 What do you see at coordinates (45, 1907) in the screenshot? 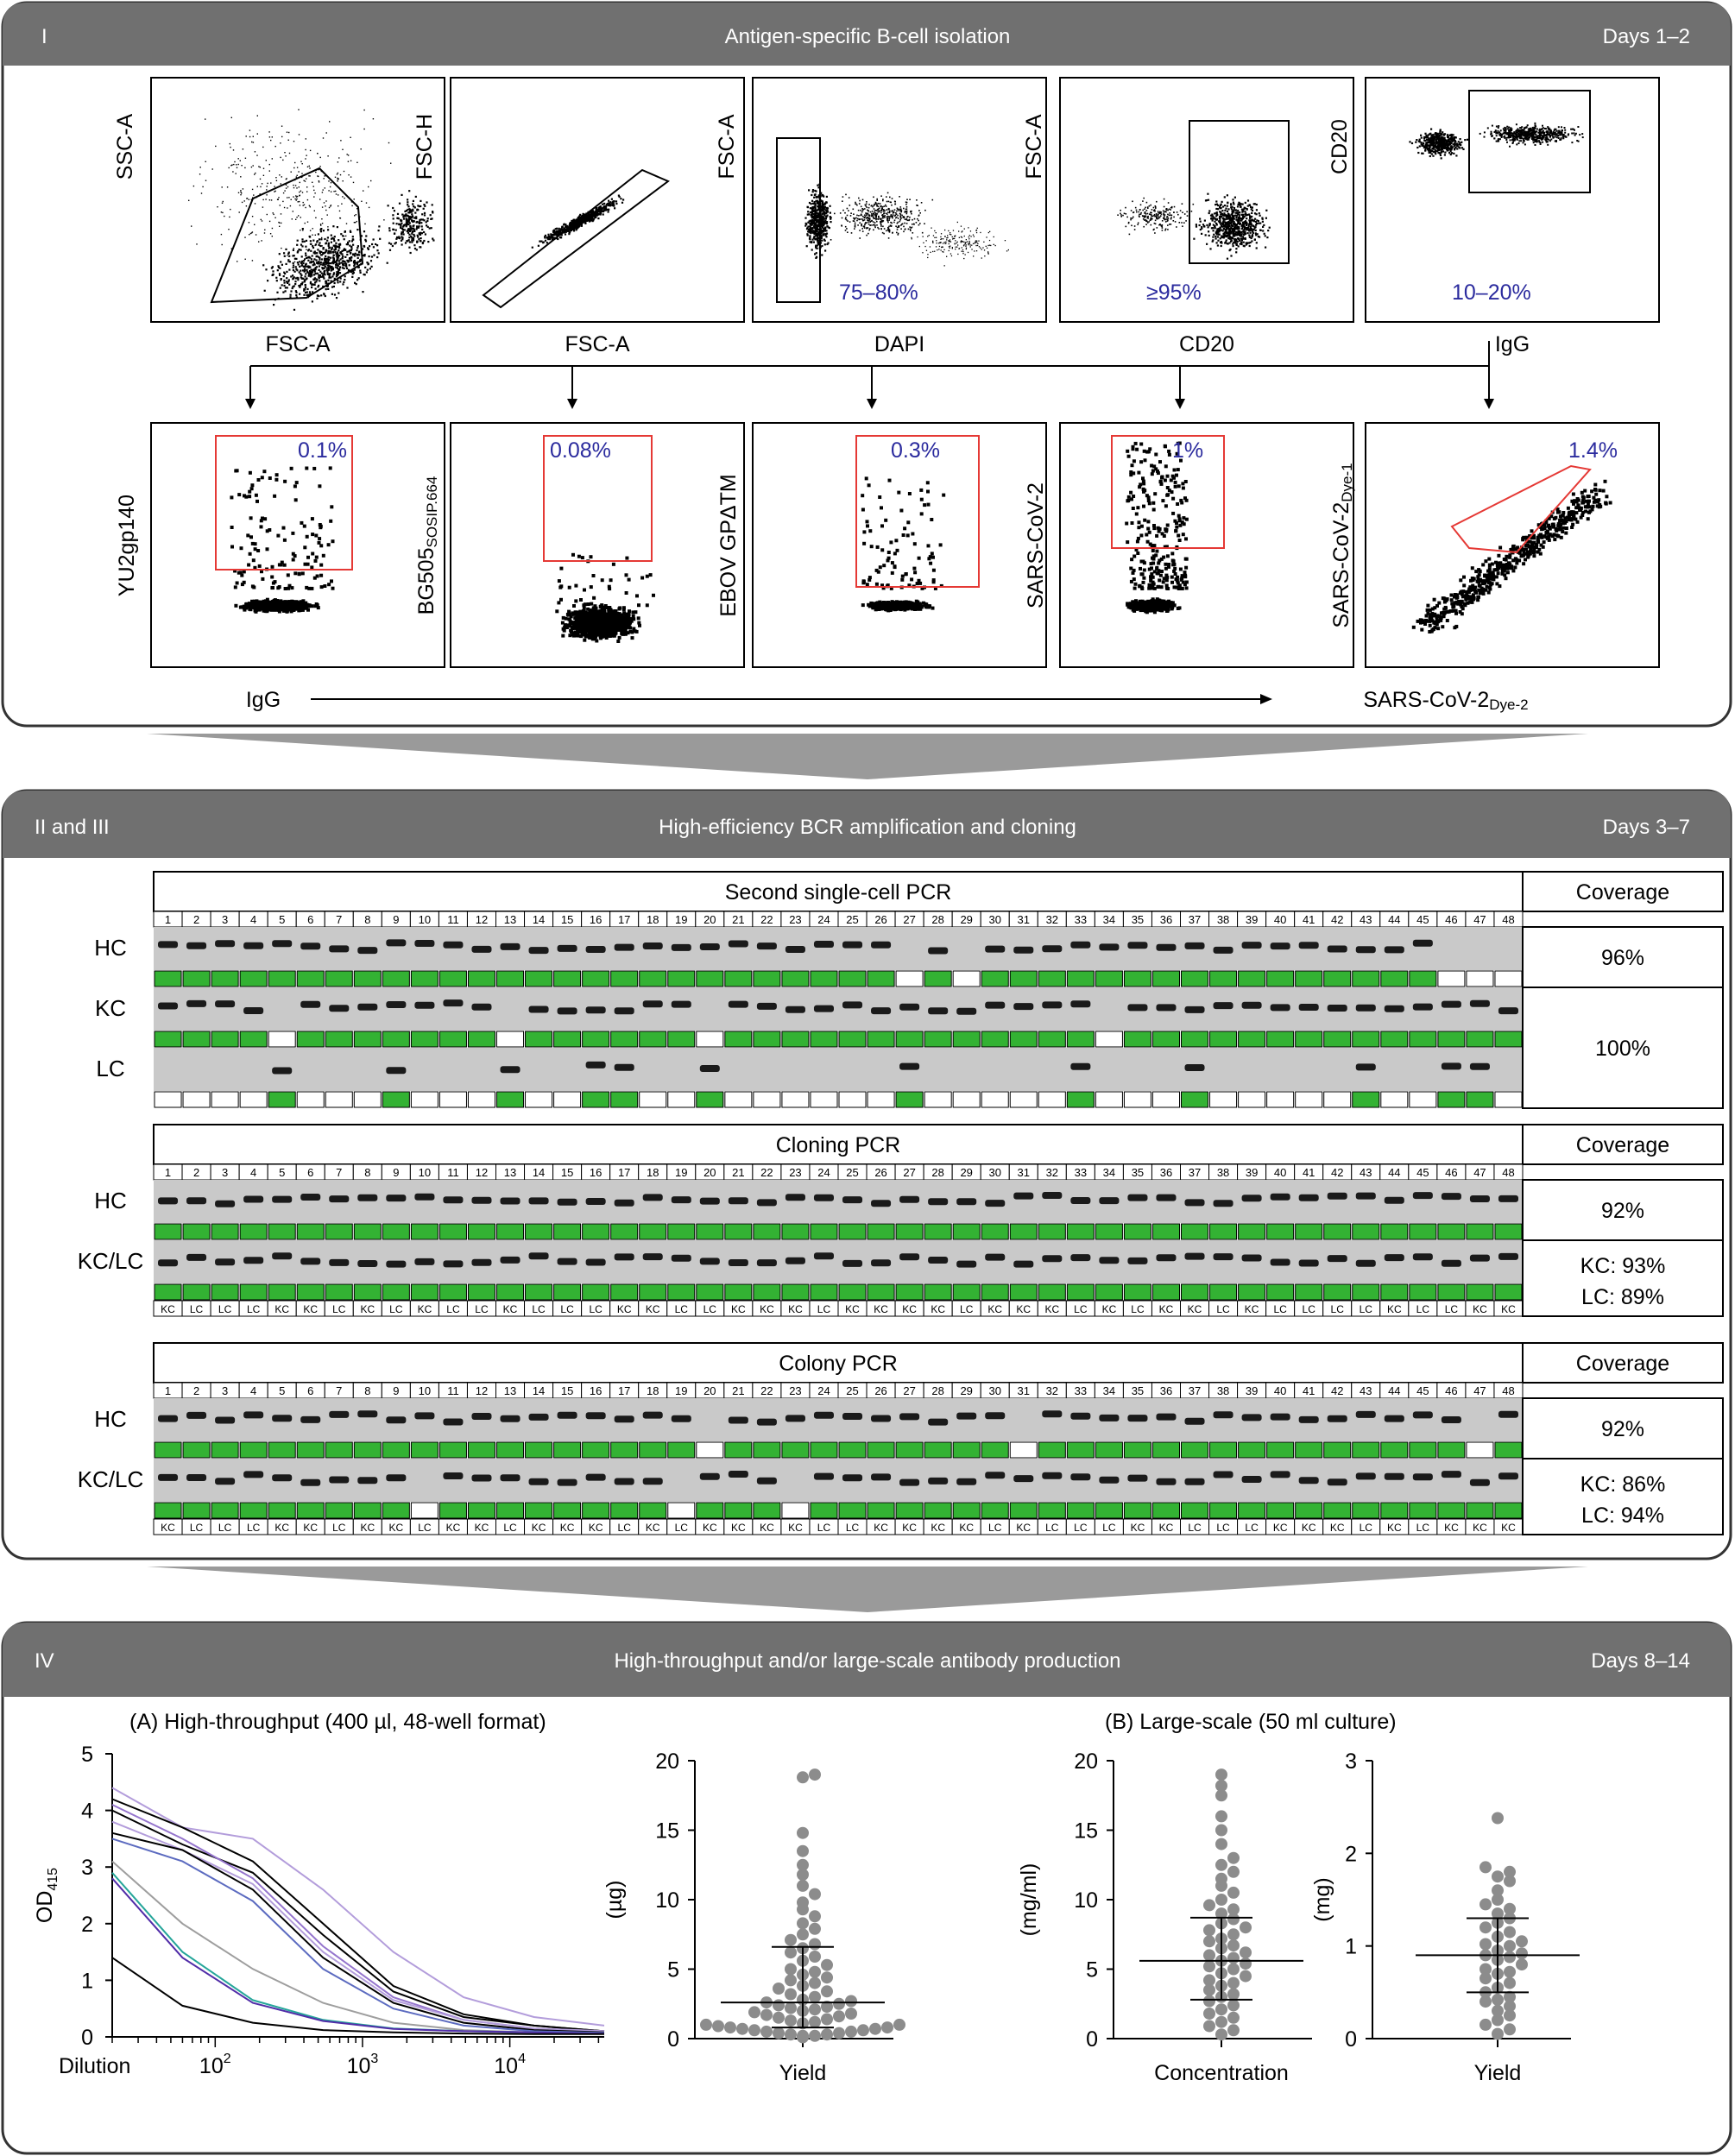
I see `y-axis-label-main: OD` at bounding box center [45, 1907].